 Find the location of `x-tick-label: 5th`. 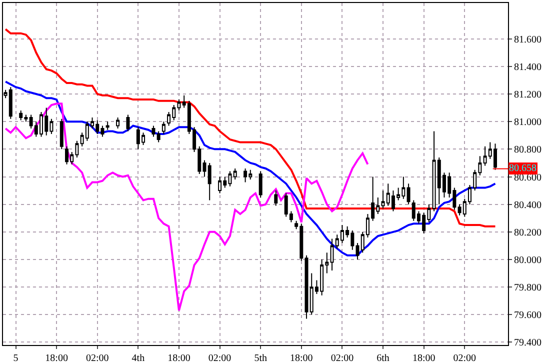

x-tick-label: 5th is located at coordinates (260, 358).